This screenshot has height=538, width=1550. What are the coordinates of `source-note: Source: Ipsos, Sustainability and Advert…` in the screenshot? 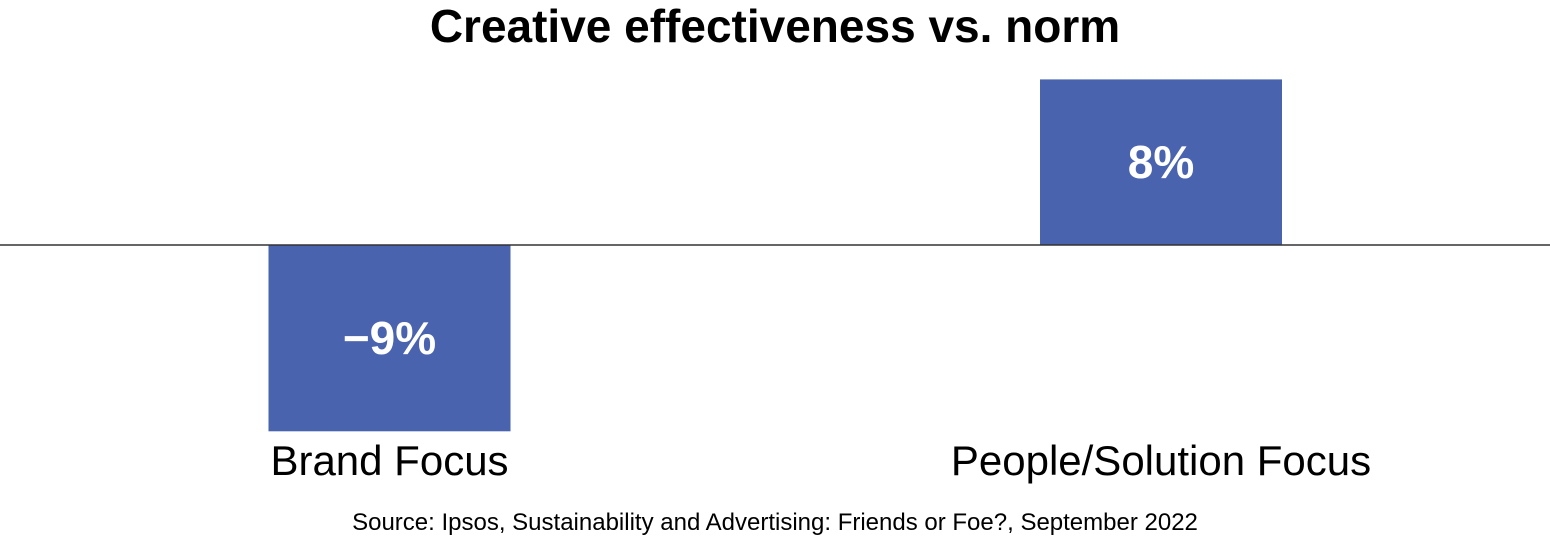 It's located at (775, 522).